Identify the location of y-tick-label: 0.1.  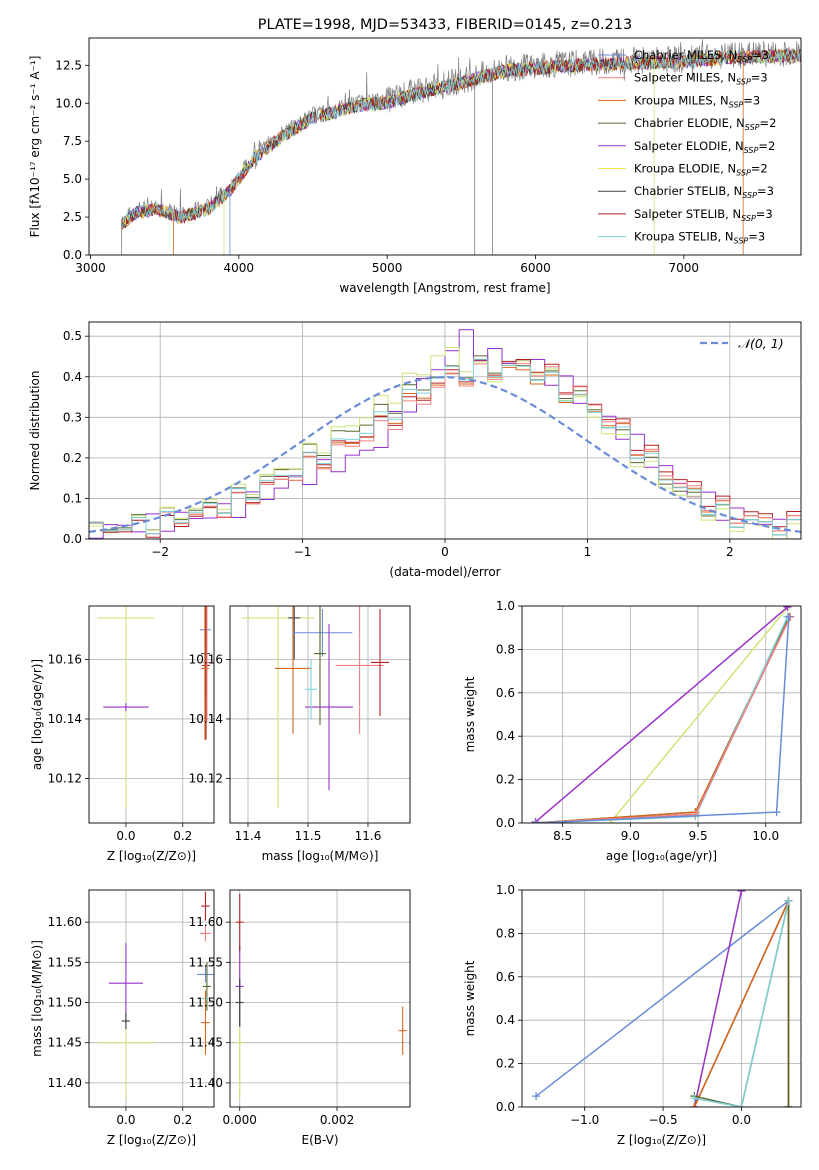
(72, 498).